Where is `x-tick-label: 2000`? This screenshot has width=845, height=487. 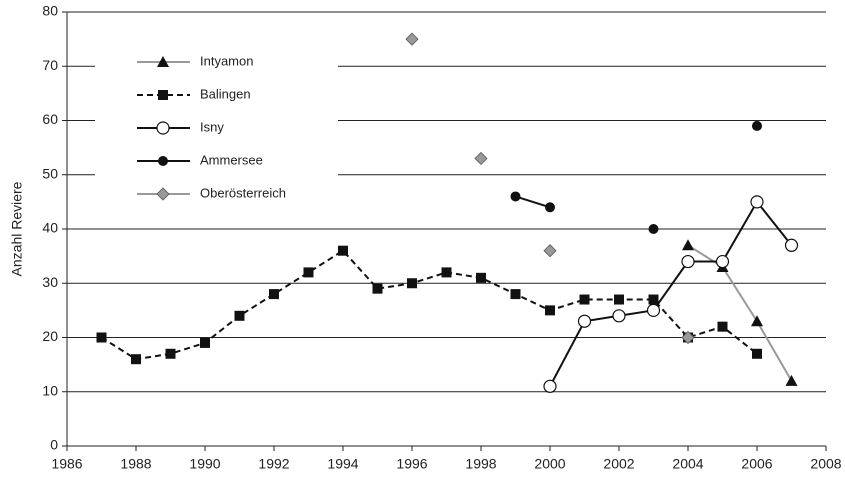
x-tick-label: 2000 is located at coordinates (549, 464).